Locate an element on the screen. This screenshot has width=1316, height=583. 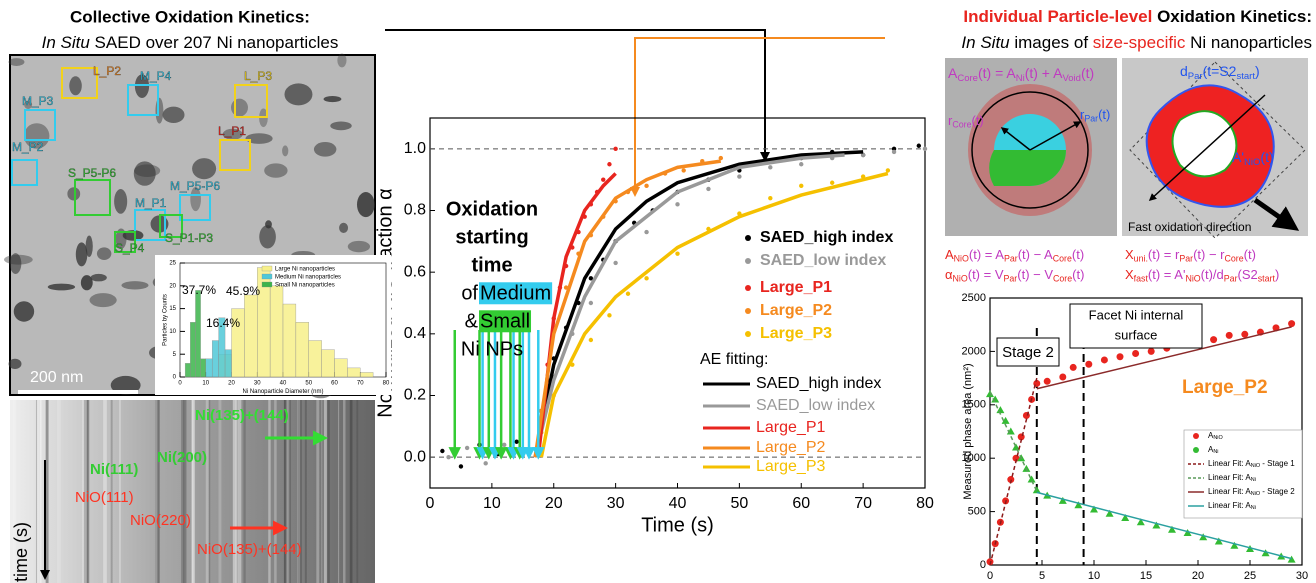
scale-bar-label: 200 nm is located at coordinates (56, 377).